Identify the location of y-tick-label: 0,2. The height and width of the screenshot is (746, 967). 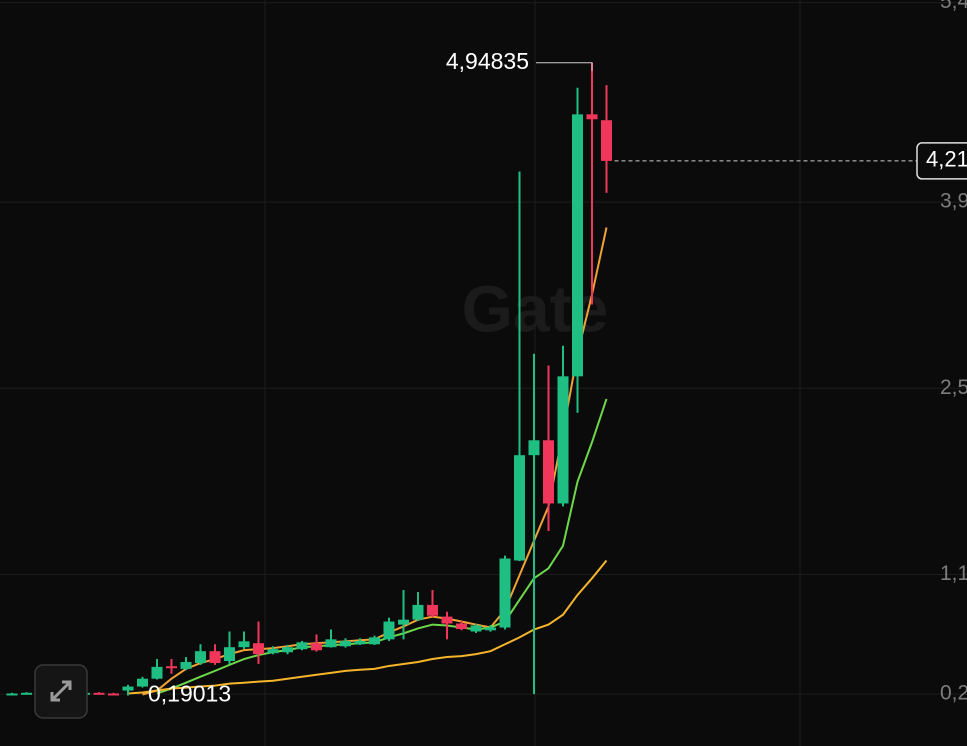
(953, 693).